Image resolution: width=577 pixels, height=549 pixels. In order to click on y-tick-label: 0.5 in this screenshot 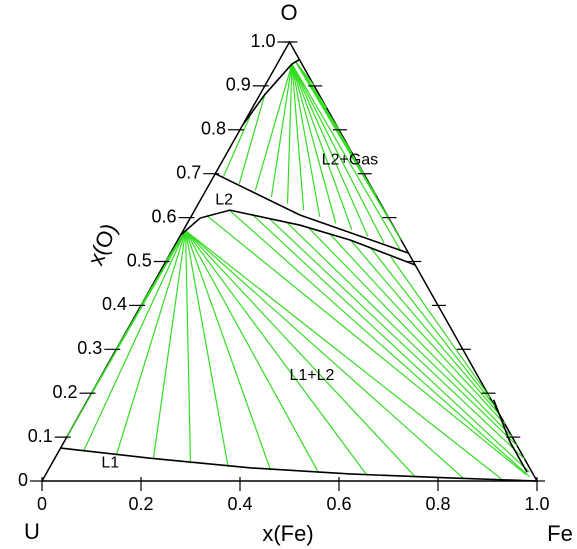, I will do `click(139, 260)`.